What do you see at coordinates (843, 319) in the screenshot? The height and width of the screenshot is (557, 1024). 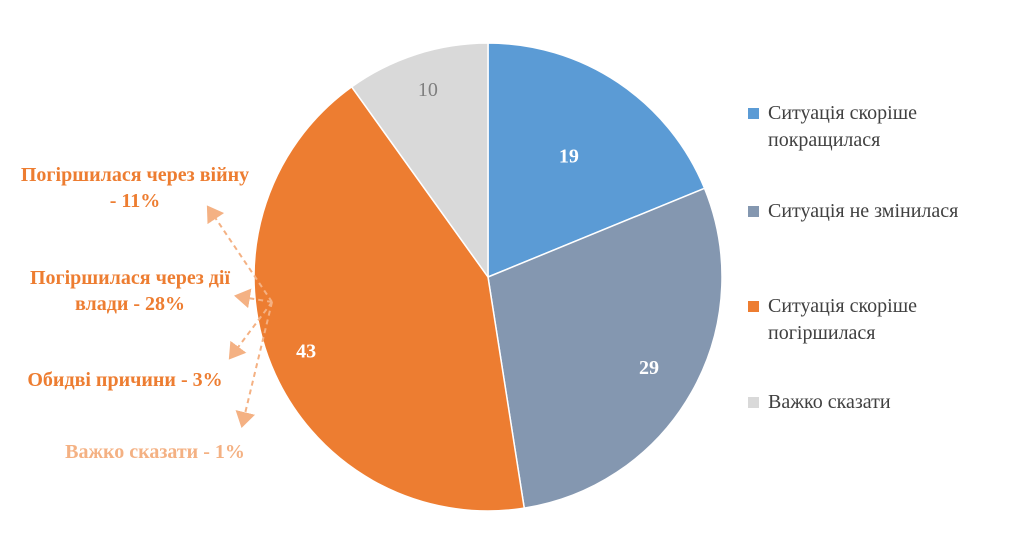 I see `legend-label: Ситуація скоріше погіршилася` at bounding box center [843, 319].